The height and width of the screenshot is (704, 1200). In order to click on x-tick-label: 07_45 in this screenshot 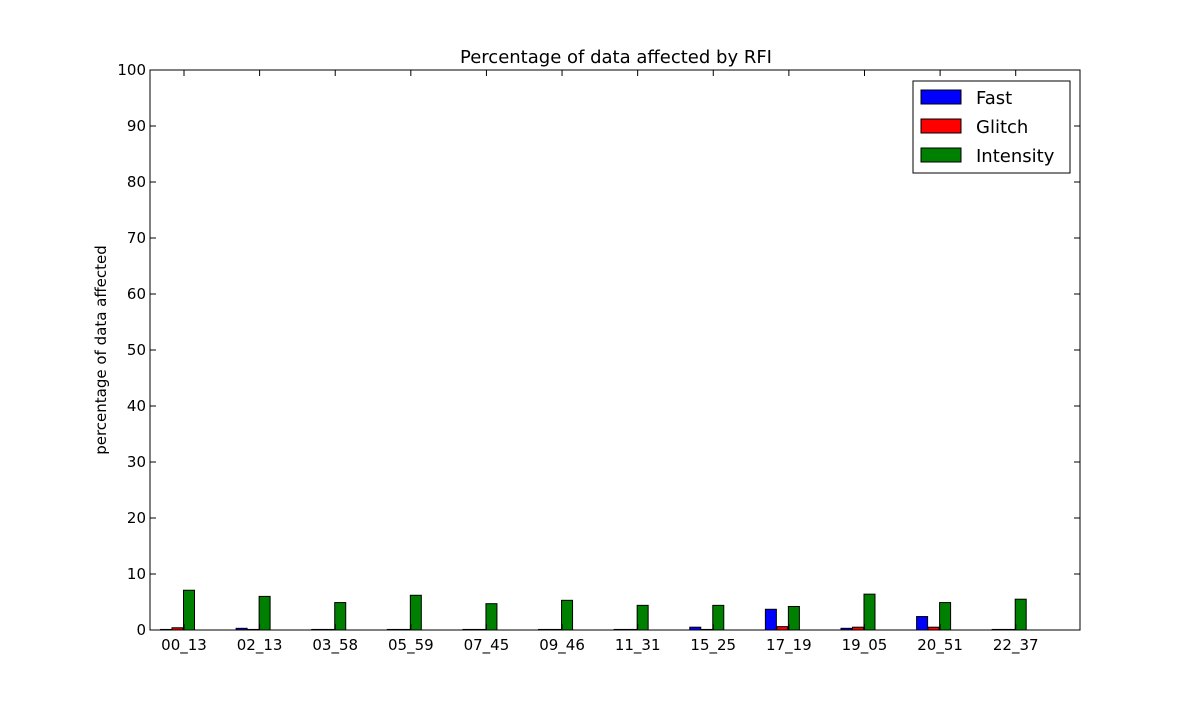, I will do `click(487, 645)`.